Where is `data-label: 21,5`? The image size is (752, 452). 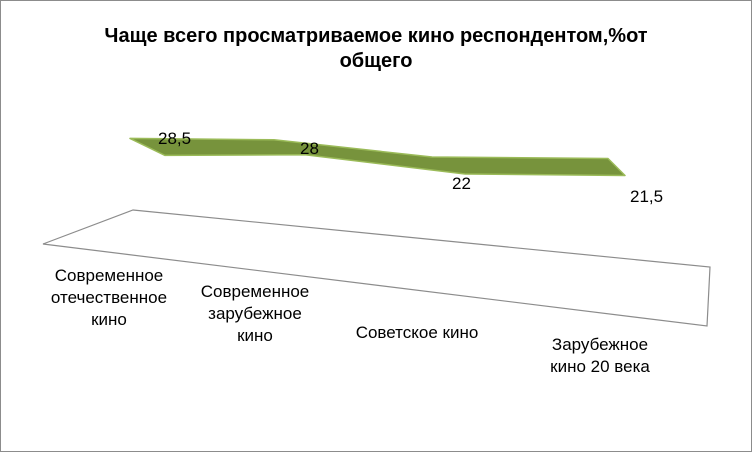
data-label: 21,5 is located at coordinates (646, 196).